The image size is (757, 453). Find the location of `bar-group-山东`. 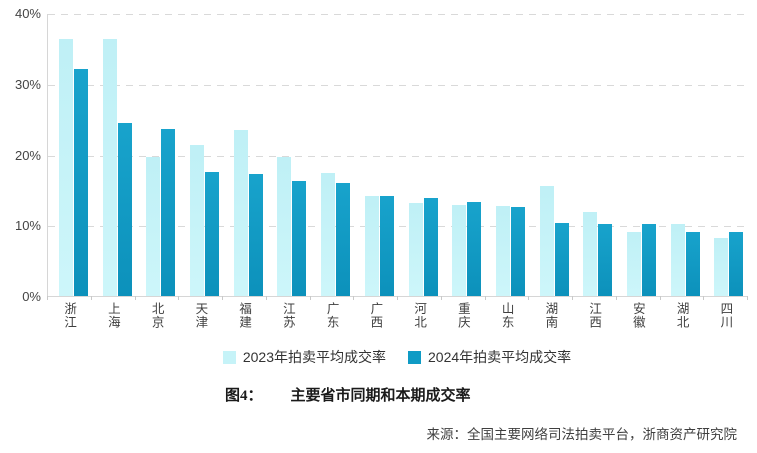

bar-group-山东 is located at coordinates (507, 155).